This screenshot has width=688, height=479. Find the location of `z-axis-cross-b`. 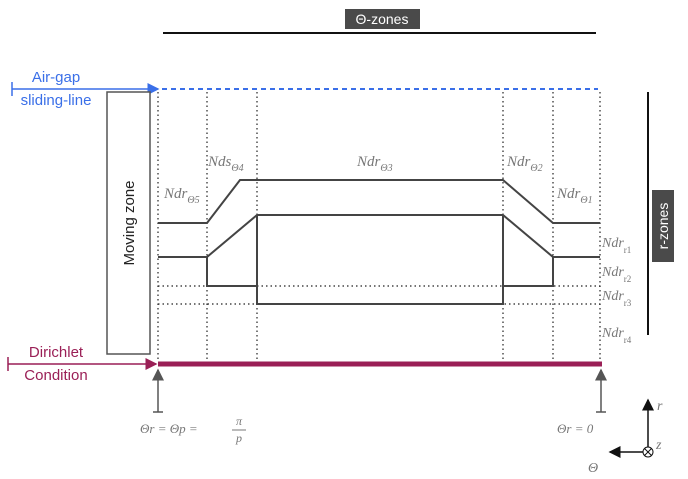

z-axis-cross-b is located at coordinates (648, 452).